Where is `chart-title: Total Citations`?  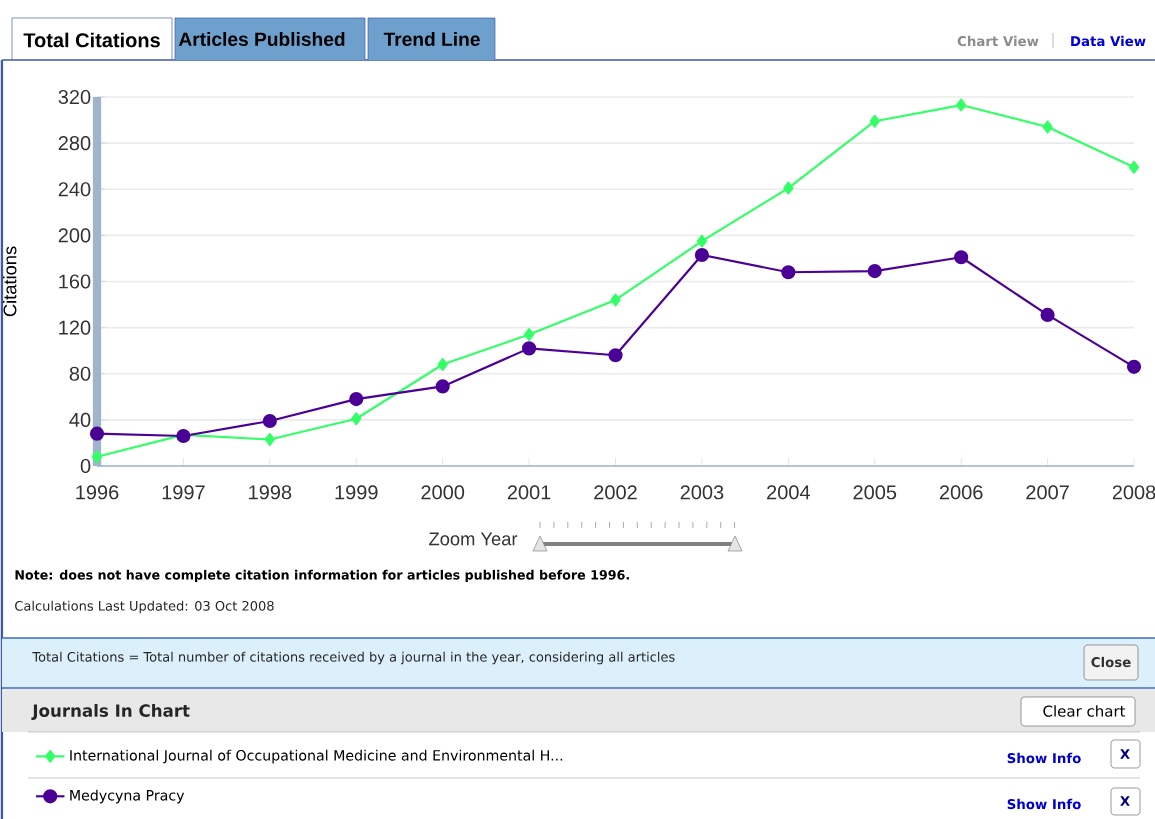 chart-title: Total Citations is located at coordinates (91, 40).